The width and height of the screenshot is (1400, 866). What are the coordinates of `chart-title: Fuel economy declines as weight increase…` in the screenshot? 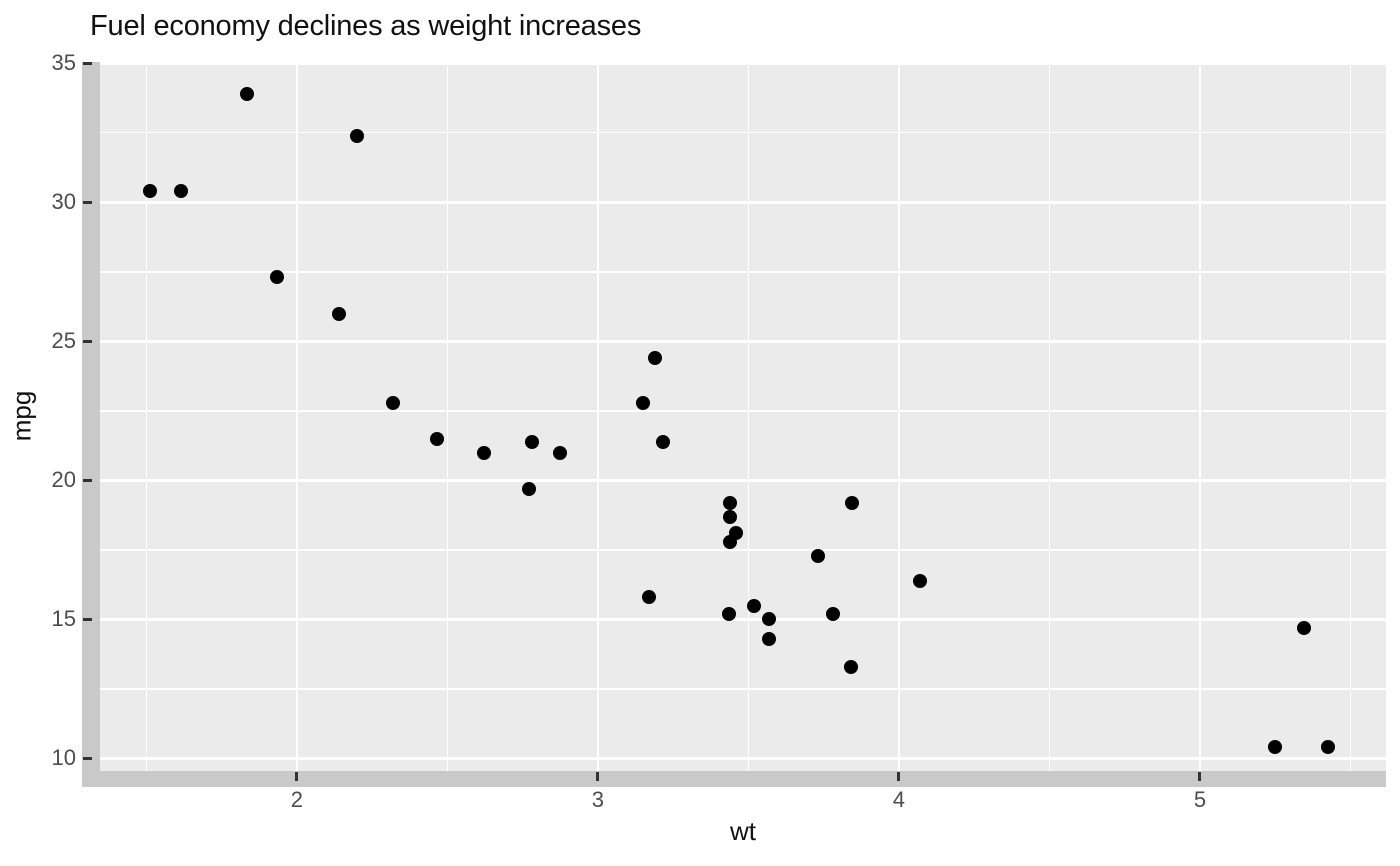 It's located at (366, 26).